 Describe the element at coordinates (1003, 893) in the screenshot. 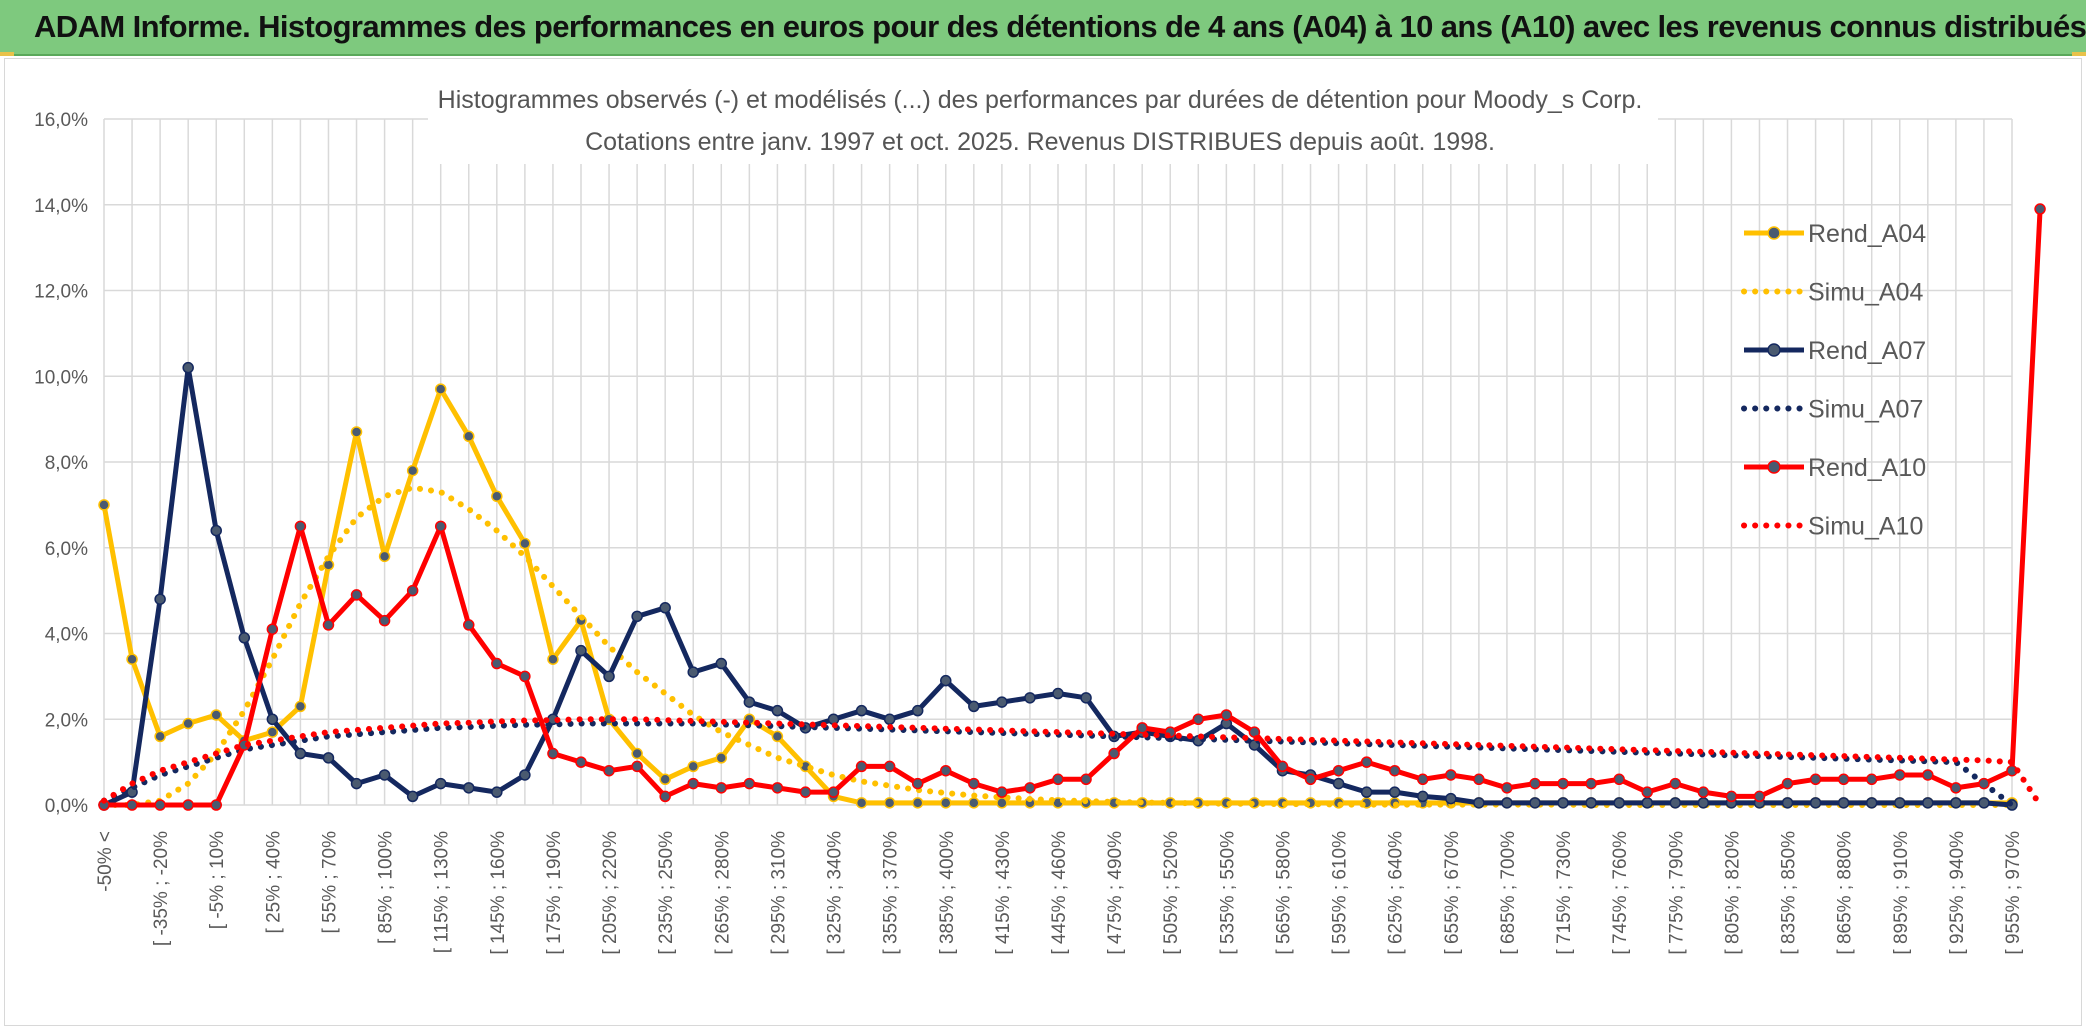

I see `x-tick-label: [ 415% ; 430%` at that location.